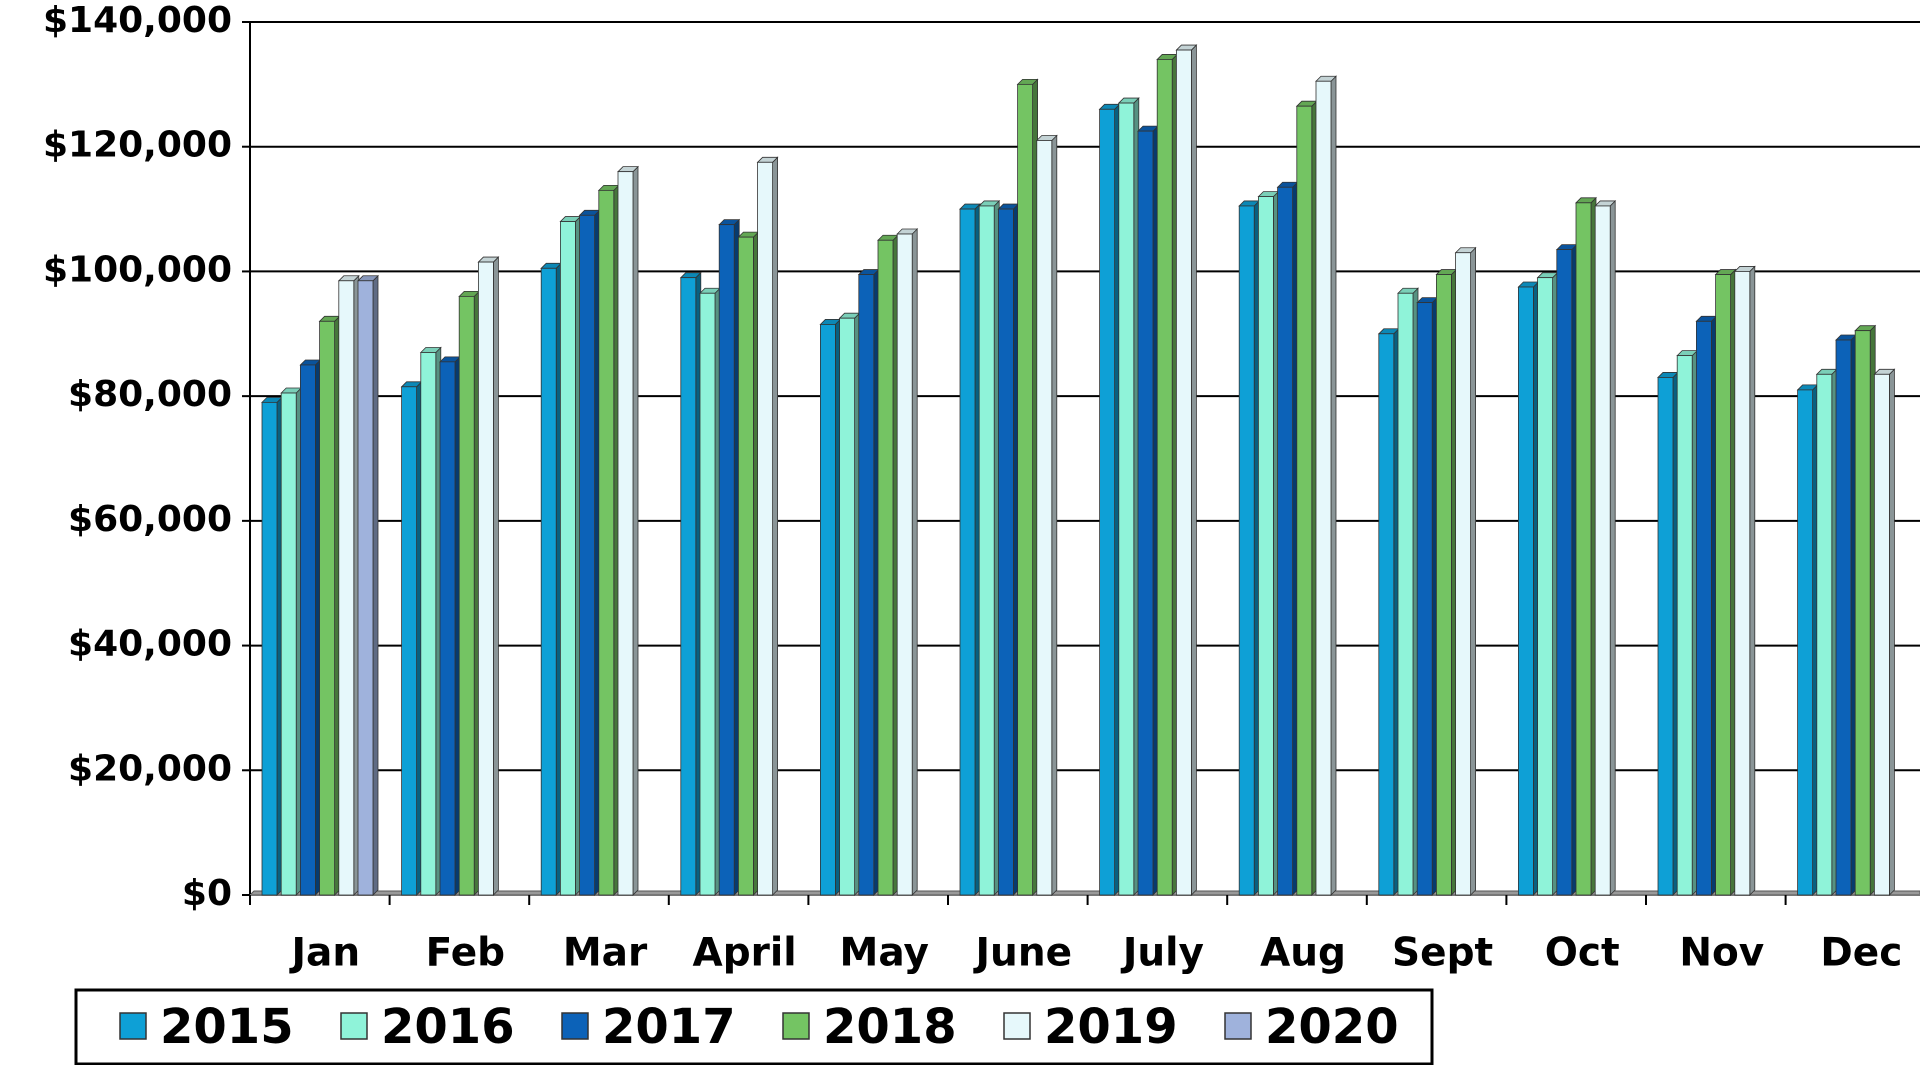 Image resolution: width=1920 pixels, height=1065 pixels. What do you see at coordinates (745, 953) in the screenshot?
I see `x-tick-label: April` at bounding box center [745, 953].